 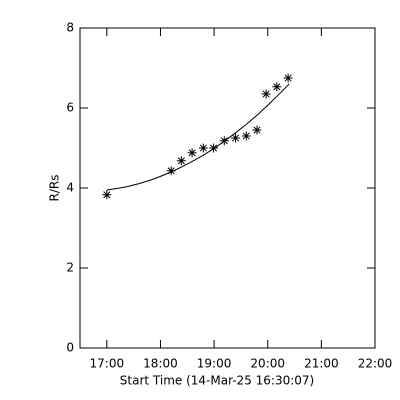 I want to click on y-tick-label: 4, so click(x=70, y=188).